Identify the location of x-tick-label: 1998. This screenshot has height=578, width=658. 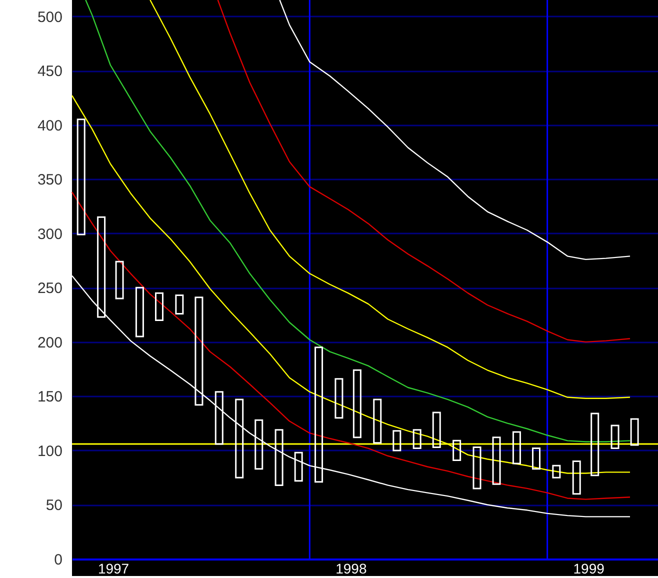
(351, 568).